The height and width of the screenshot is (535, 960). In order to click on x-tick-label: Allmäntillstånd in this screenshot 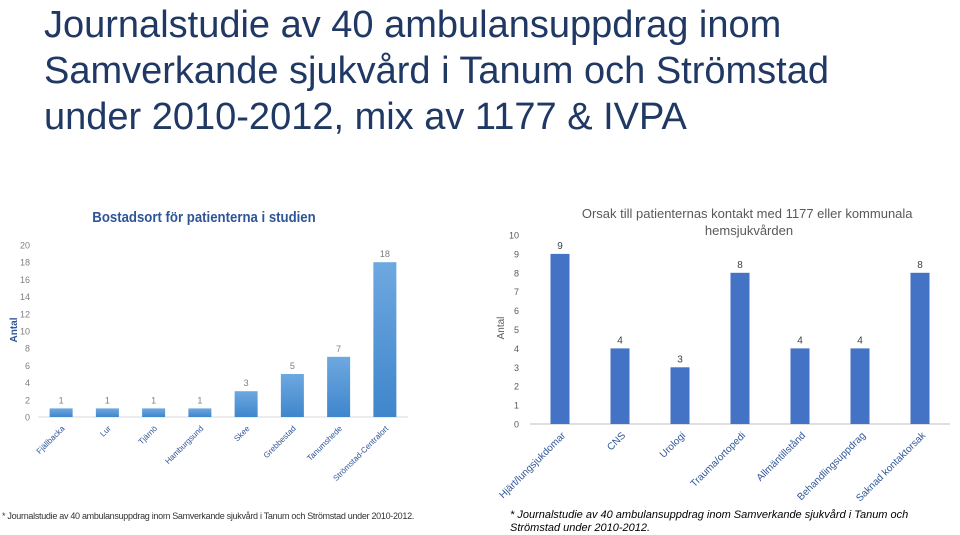, I will do `click(781, 457)`.